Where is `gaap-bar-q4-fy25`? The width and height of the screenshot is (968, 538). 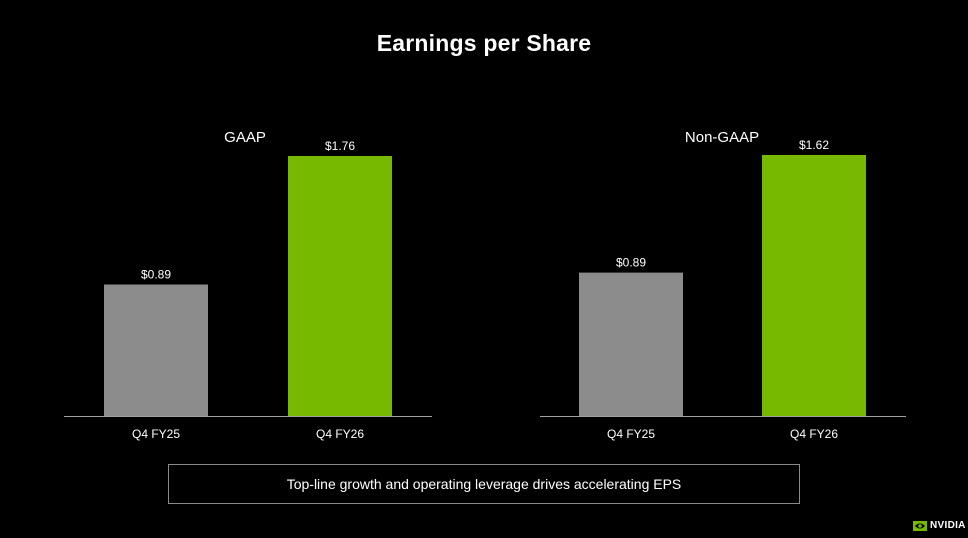
gaap-bar-q4-fy25 is located at coordinates (156, 350).